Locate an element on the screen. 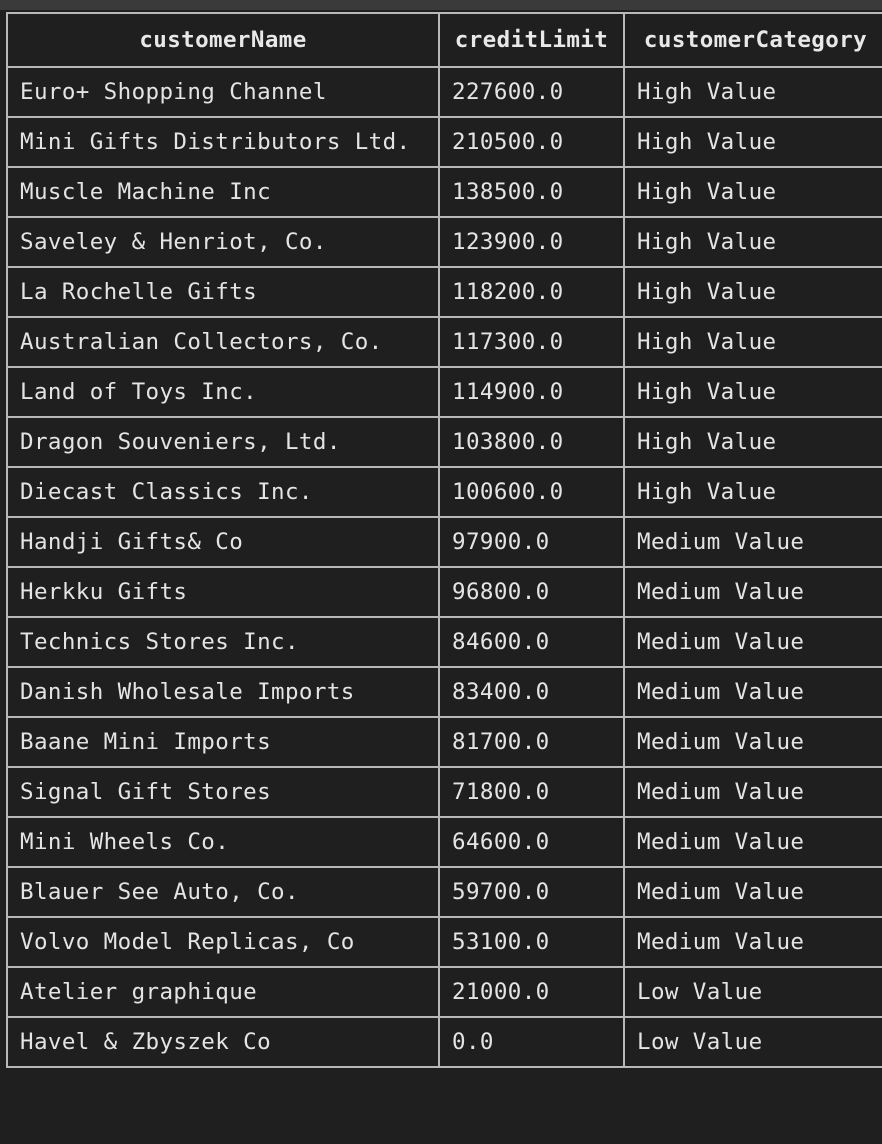 The image size is (882, 1144). cell-credit-limit: 59700.0 is located at coordinates (531, 892).